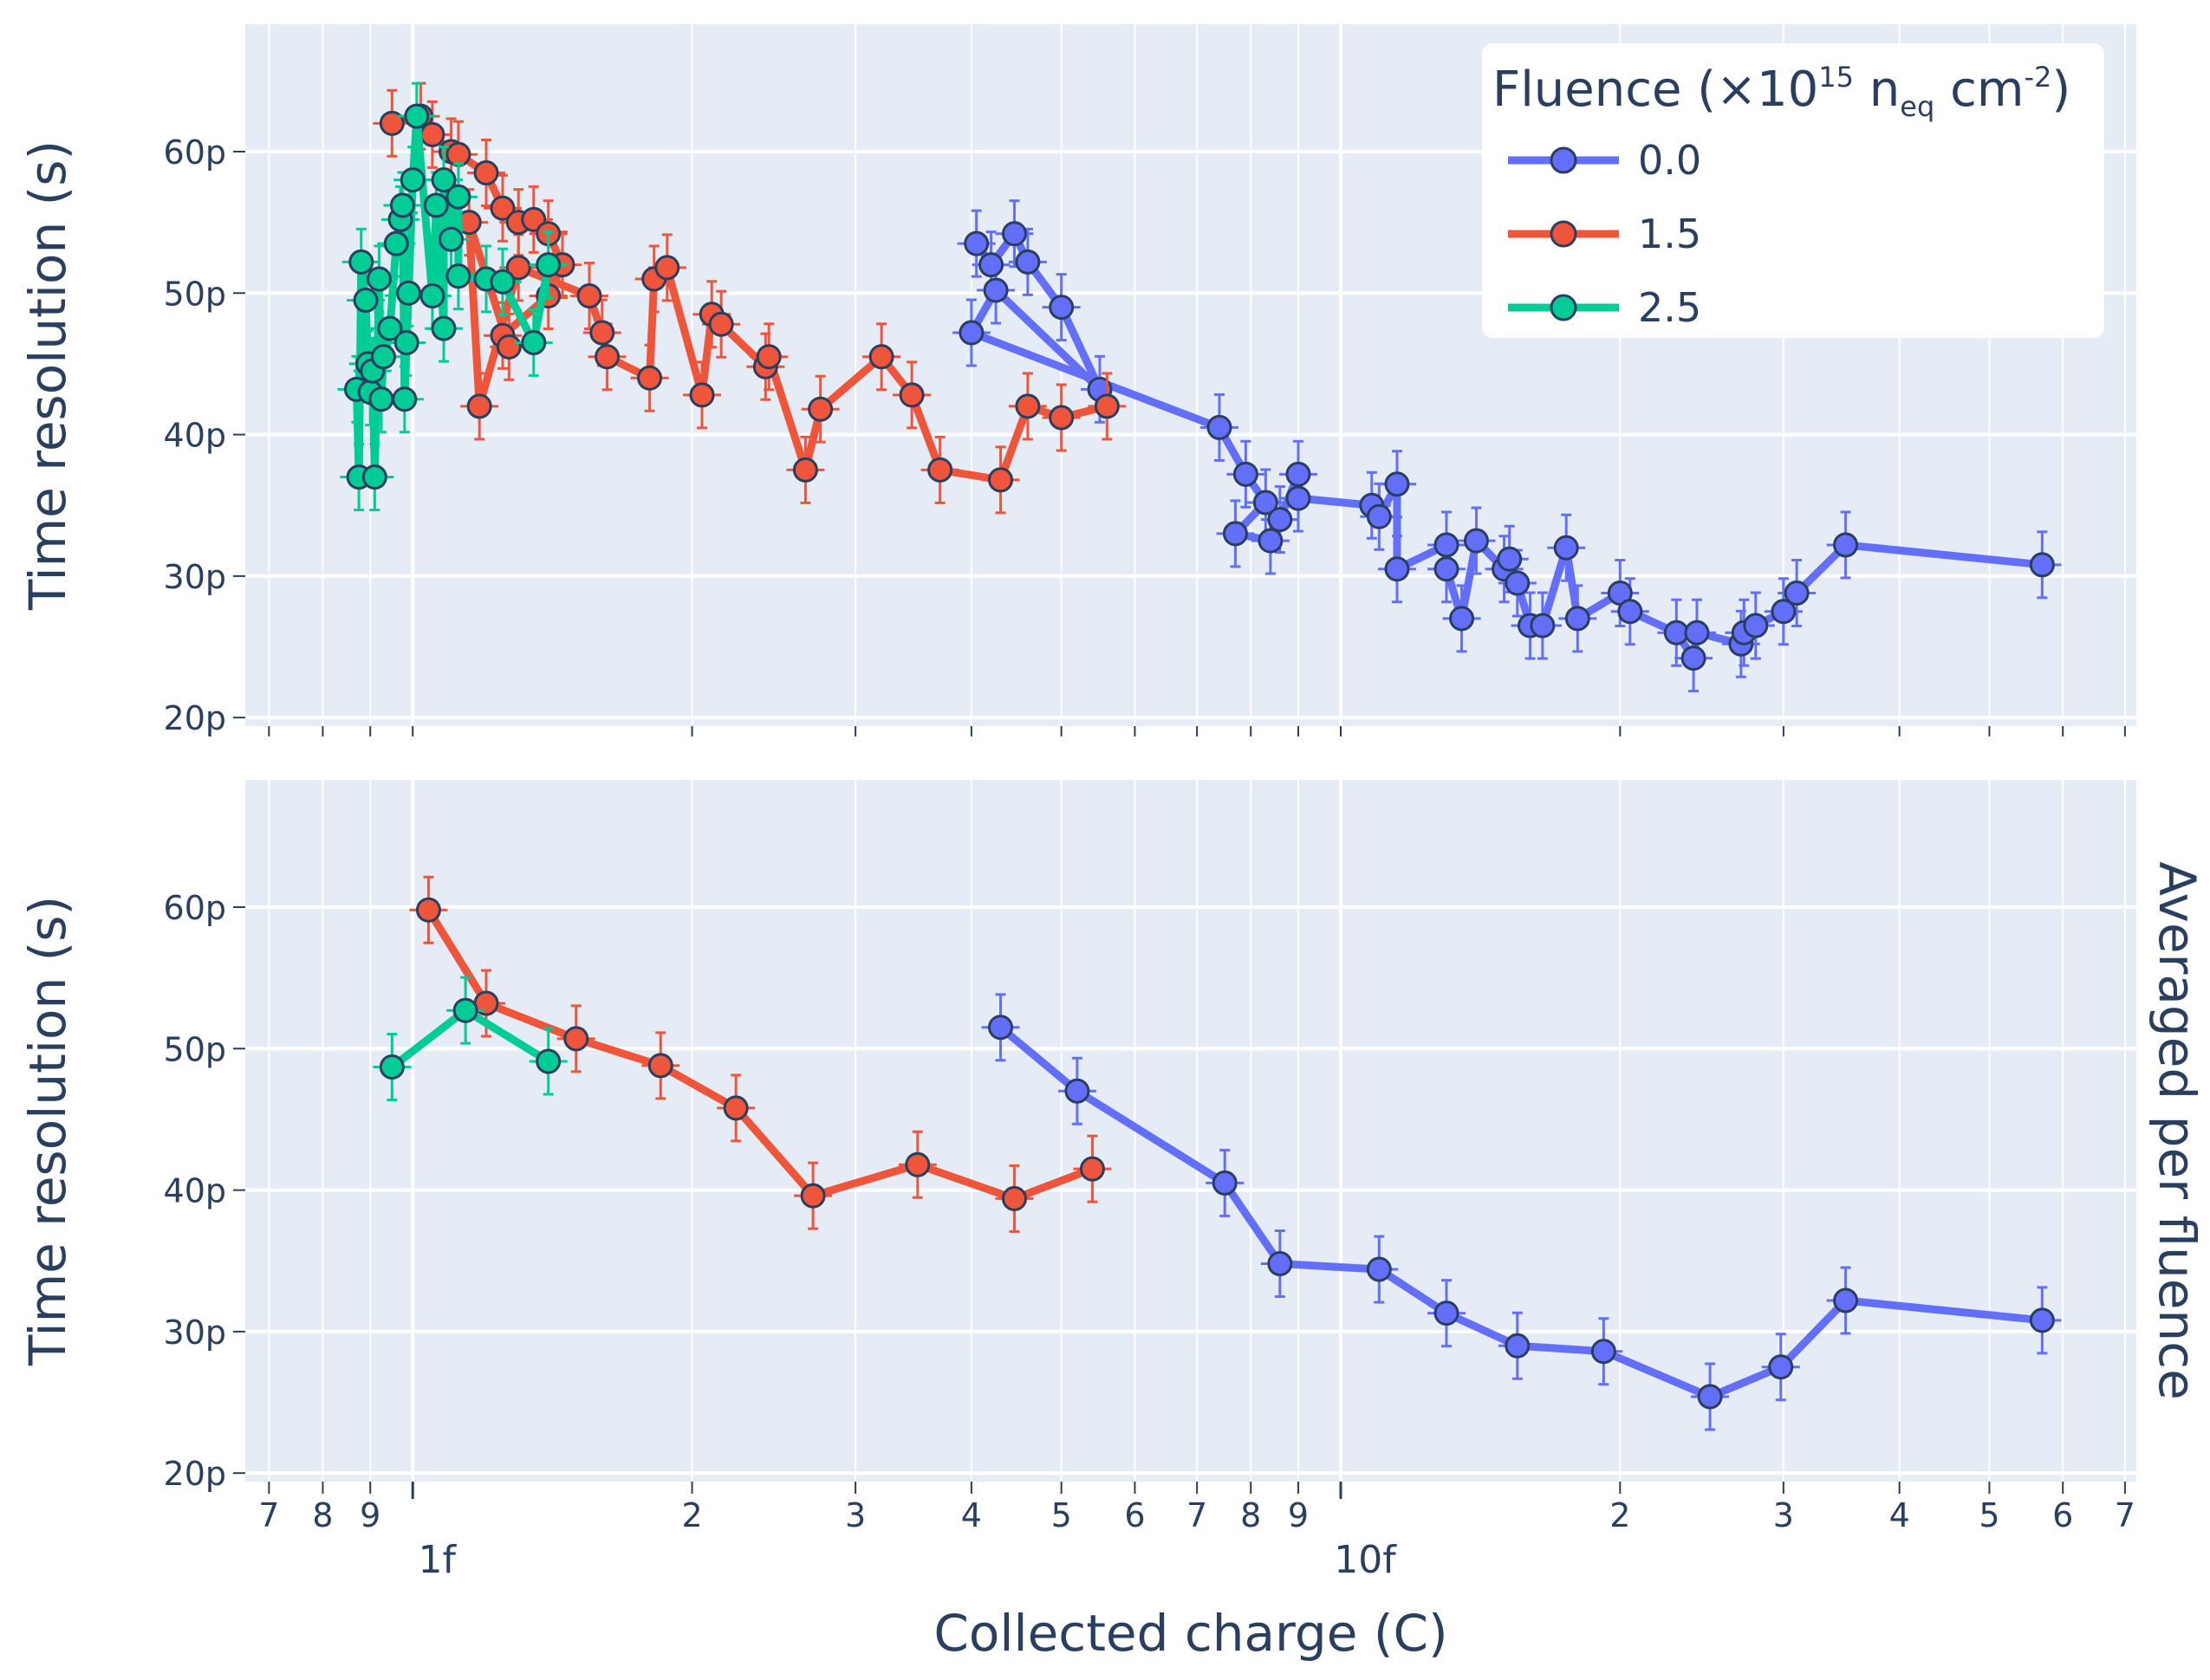 Image resolution: width=2210 pixels, height=1680 pixels. What do you see at coordinates (1604, 307) in the screenshot?
I see `legend-item-2.5: 2.5` at bounding box center [1604, 307].